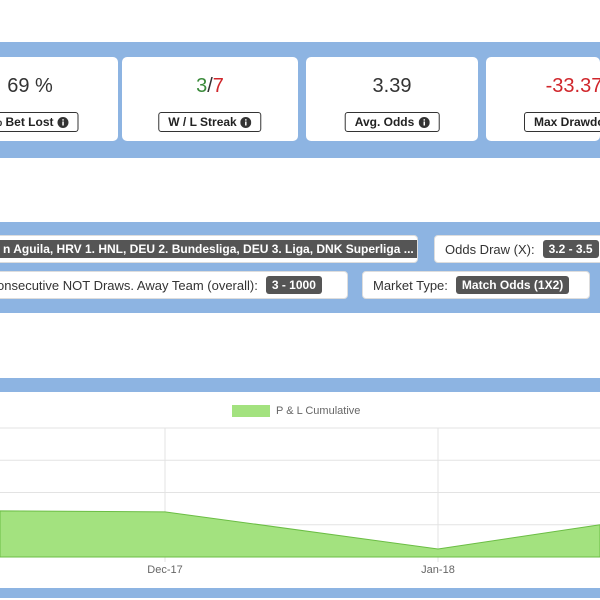 This screenshot has width=600, height=600. What do you see at coordinates (300, 534) in the screenshot?
I see `area` at bounding box center [300, 534].